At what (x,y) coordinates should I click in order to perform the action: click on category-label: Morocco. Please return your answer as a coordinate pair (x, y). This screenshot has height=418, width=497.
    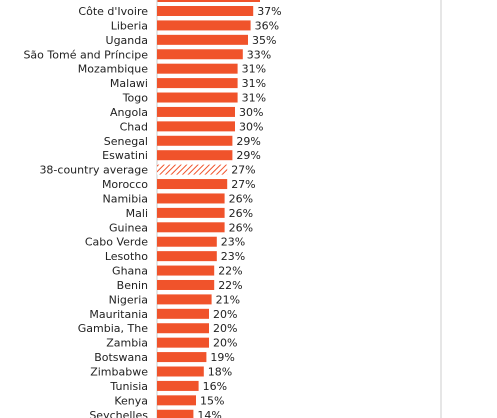
    Looking at the image, I should click on (125, 184).